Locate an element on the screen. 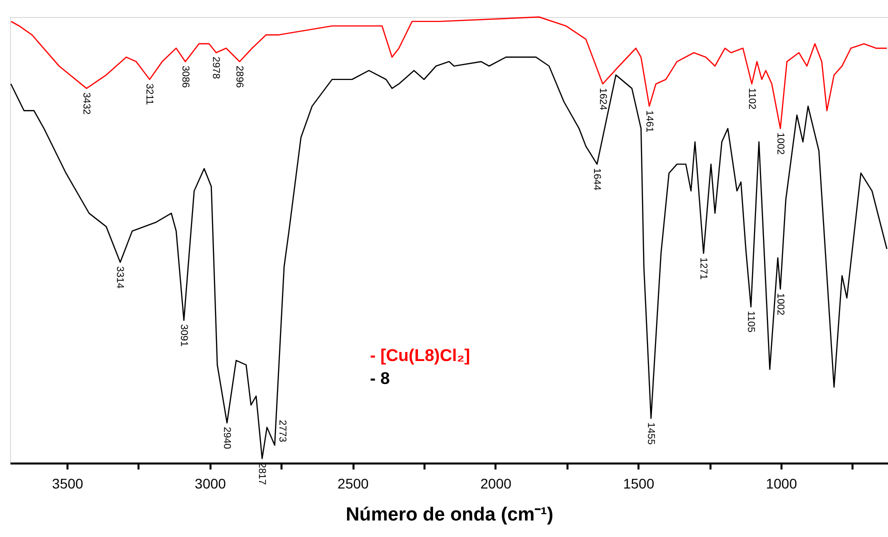 This screenshot has width=888, height=537. annotation: 1105 is located at coordinates (750, 321).